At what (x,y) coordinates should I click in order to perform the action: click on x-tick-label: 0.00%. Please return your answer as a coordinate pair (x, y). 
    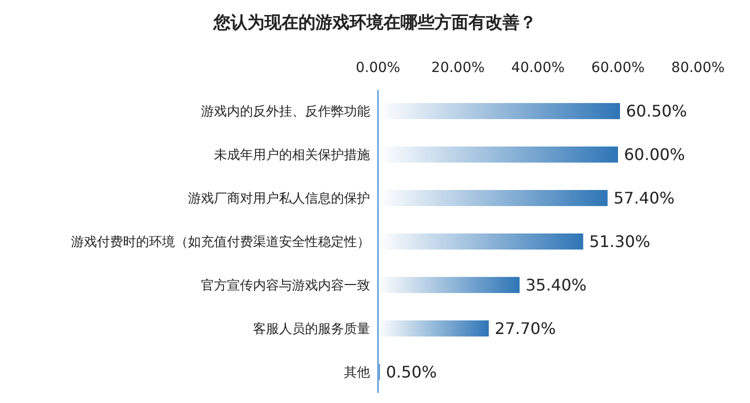
    Looking at the image, I should click on (378, 68).